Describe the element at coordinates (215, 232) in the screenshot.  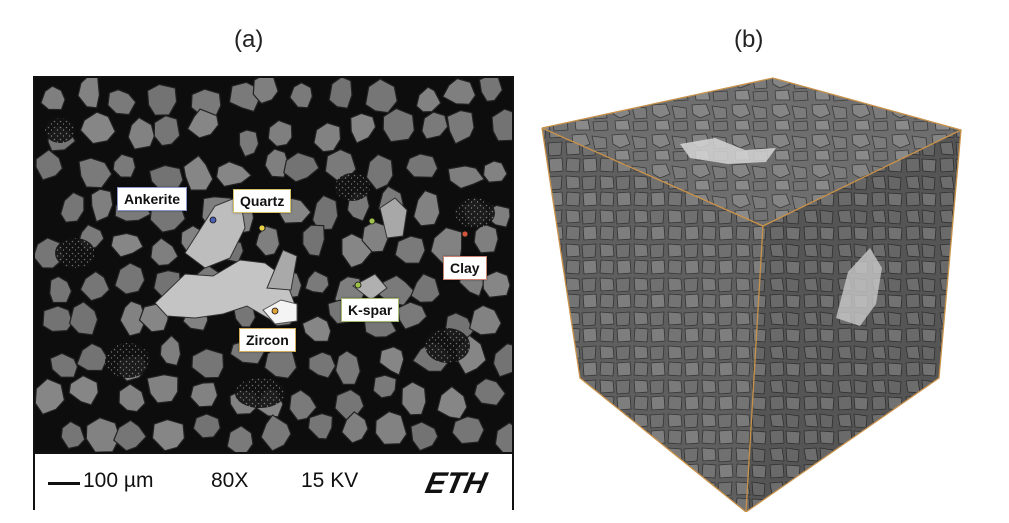
I see `ankerite-grain` at that location.